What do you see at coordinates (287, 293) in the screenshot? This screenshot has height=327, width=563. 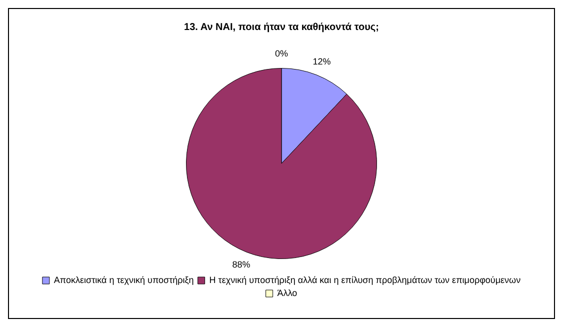 I see `legend-label: Άλλο` at bounding box center [287, 293].